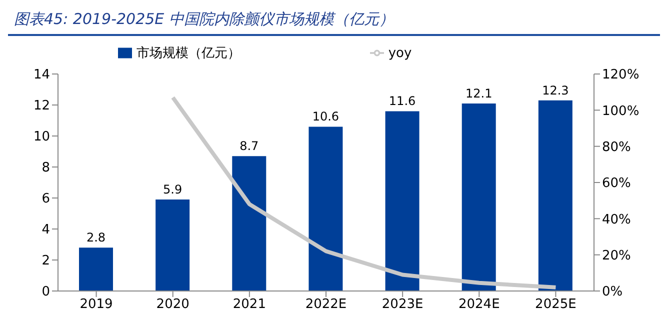 The width and height of the screenshot is (668, 331). What do you see at coordinates (41, 75) in the screenshot?
I see `y-tick-label: 14` at bounding box center [41, 75].